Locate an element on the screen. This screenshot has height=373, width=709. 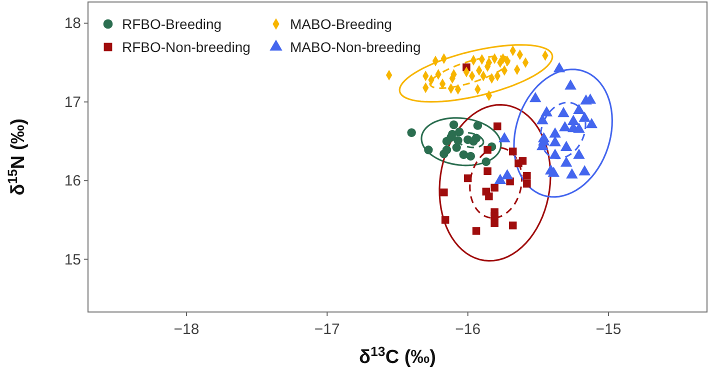
legend-label: MABO-Non-breeding is located at coordinates (355, 47).